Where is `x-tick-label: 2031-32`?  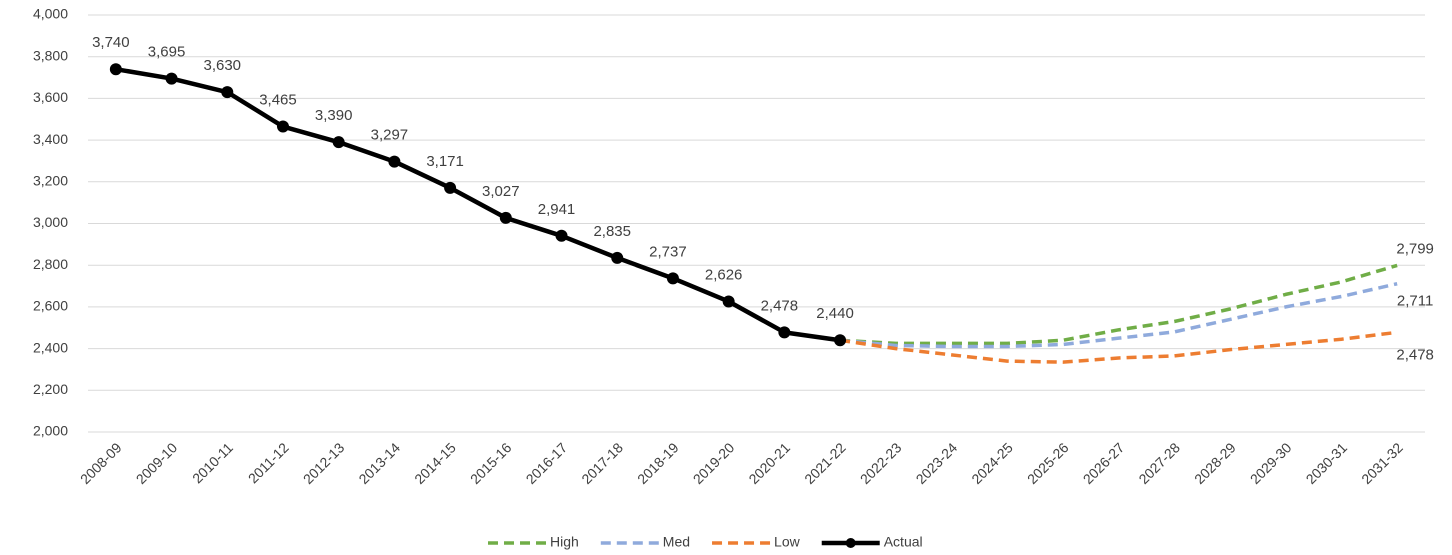 x-tick-label: 2031-32 is located at coordinates (1382, 463).